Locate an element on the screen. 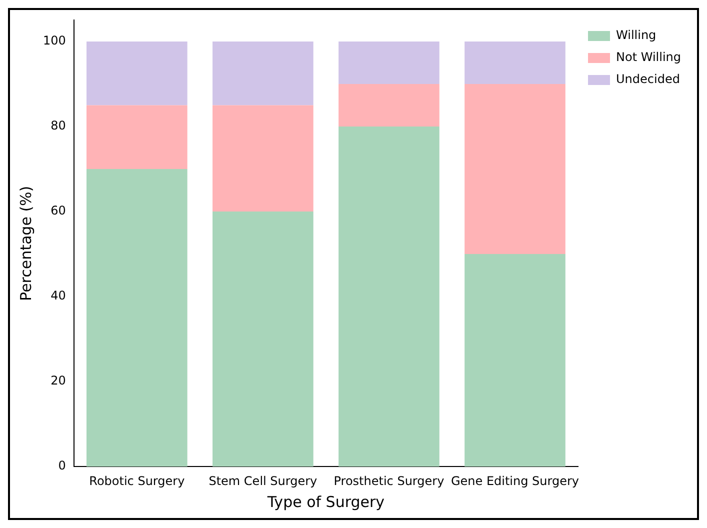 The height and width of the screenshot is (528, 707). y-tick-label: 40 is located at coordinates (58, 295).